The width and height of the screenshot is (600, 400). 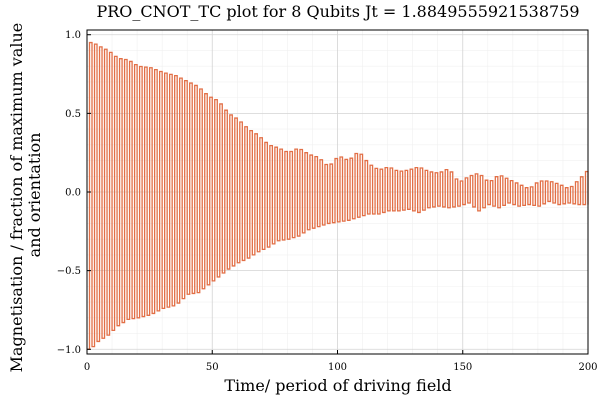 I want to click on x-tick-label: 0, so click(x=87, y=367).